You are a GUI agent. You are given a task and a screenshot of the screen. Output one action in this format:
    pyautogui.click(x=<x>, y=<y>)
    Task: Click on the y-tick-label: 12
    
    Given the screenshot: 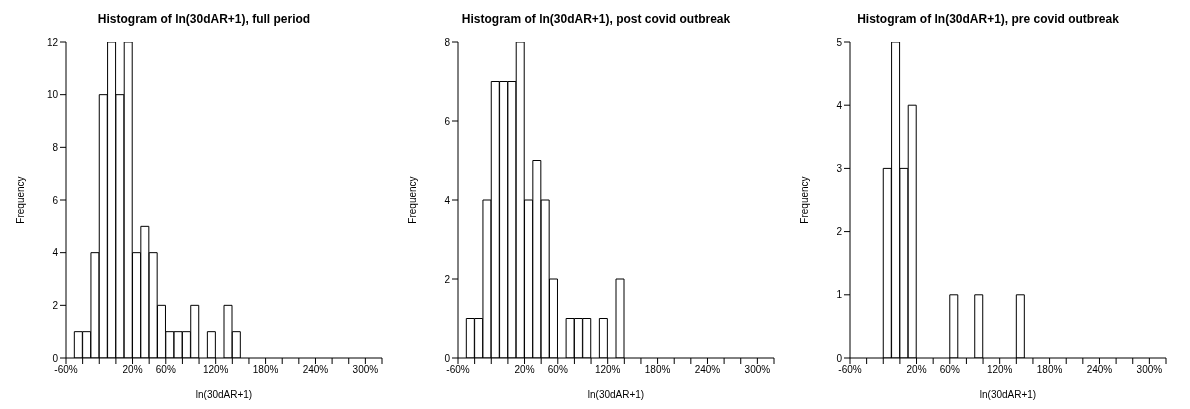 What is the action you would take?
    pyautogui.click(x=52, y=42)
    